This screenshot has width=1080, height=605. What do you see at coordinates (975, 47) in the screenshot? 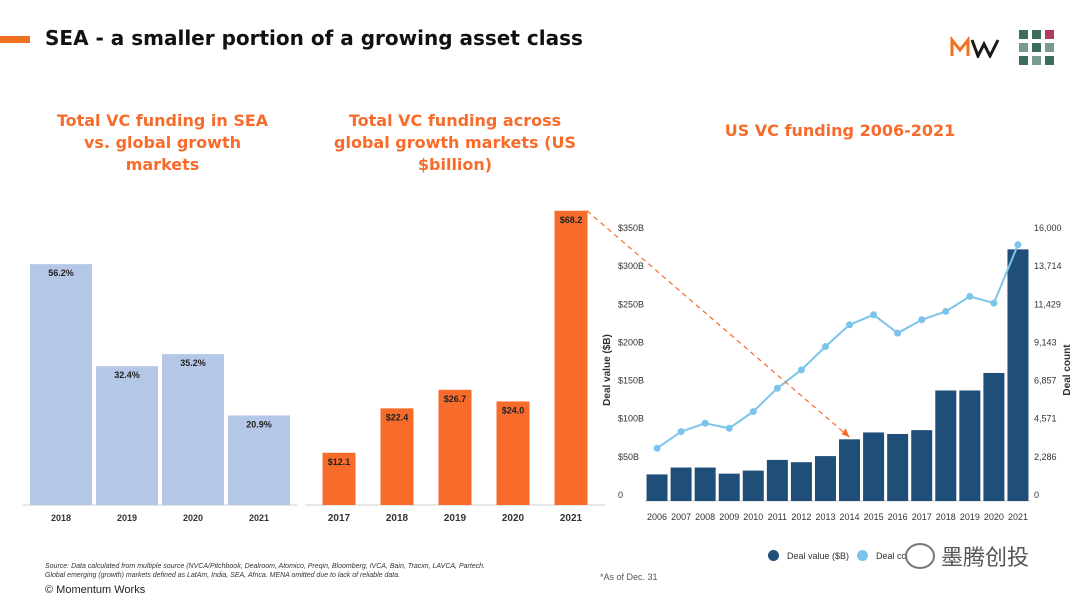
I see `momentum-works-logo` at bounding box center [975, 47].